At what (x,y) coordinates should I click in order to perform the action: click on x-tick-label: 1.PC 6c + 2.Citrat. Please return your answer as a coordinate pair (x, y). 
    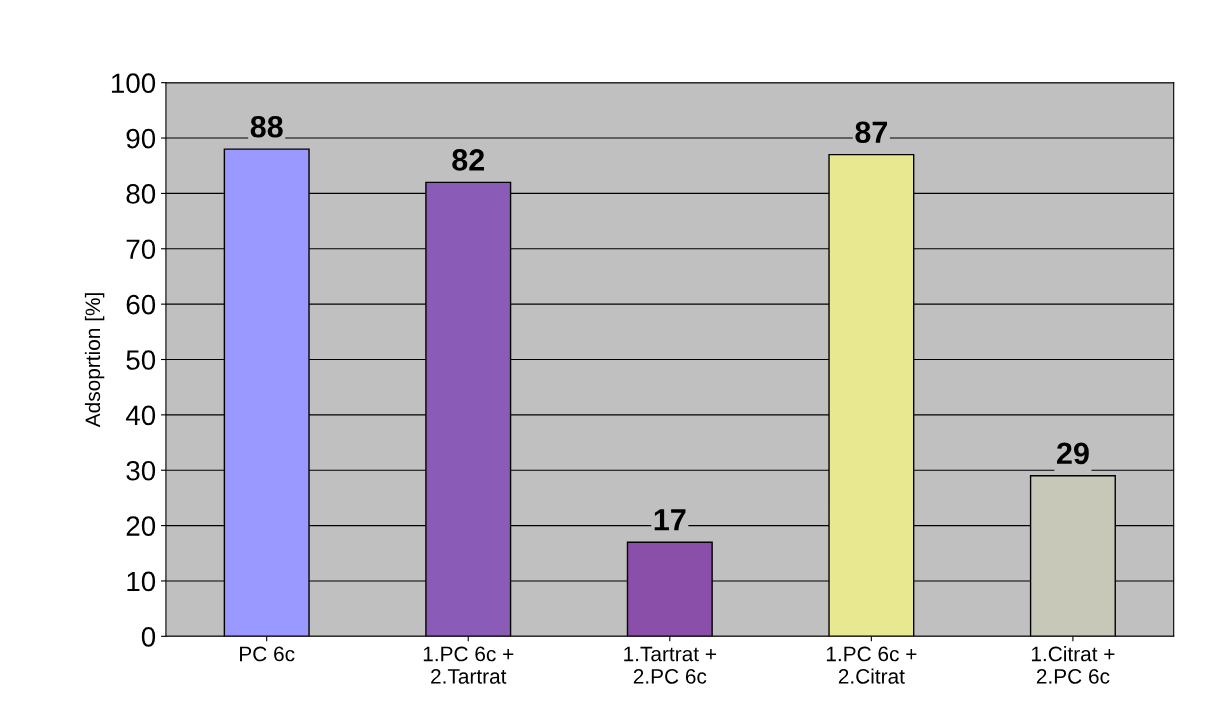
    Looking at the image, I should click on (871, 665).